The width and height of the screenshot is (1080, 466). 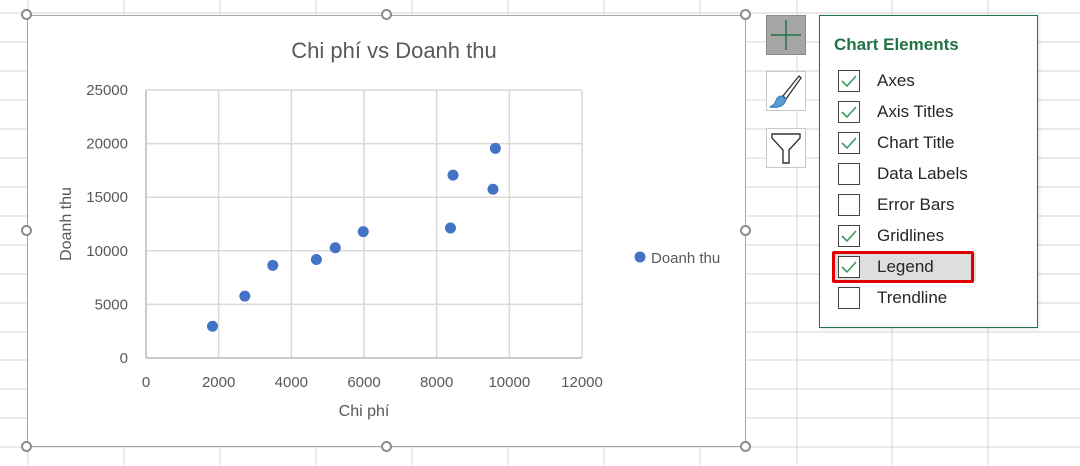 I want to click on chart-element-legend: Legend, so click(x=904, y=267).